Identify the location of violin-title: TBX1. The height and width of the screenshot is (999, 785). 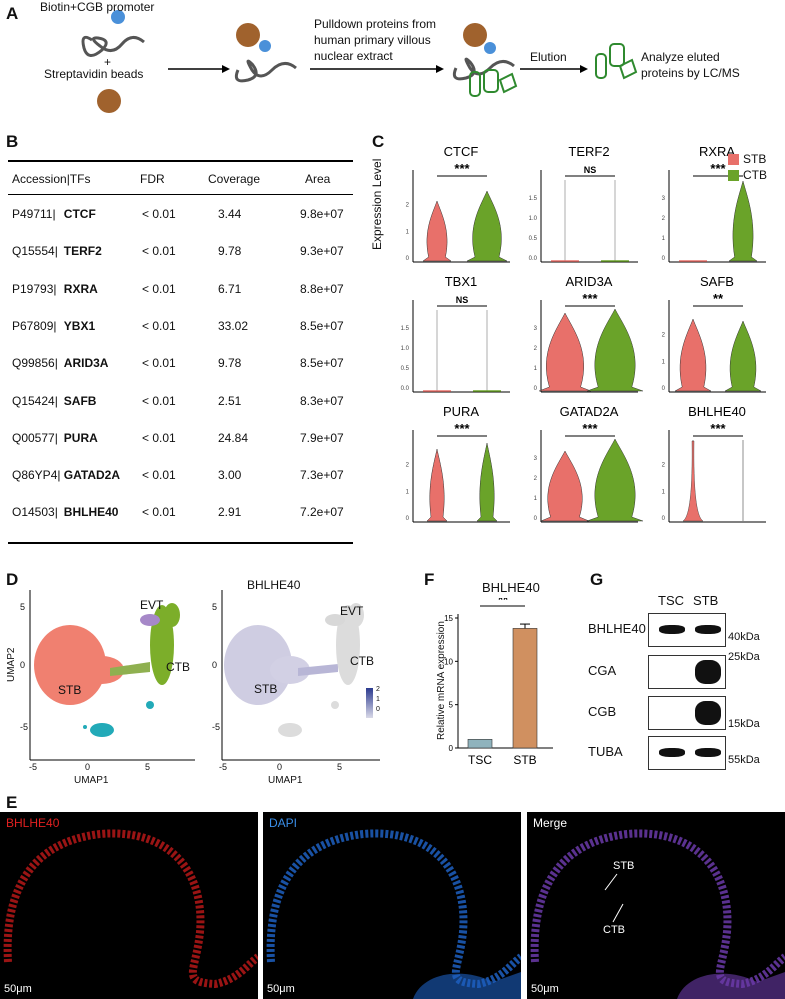
(461, 281).